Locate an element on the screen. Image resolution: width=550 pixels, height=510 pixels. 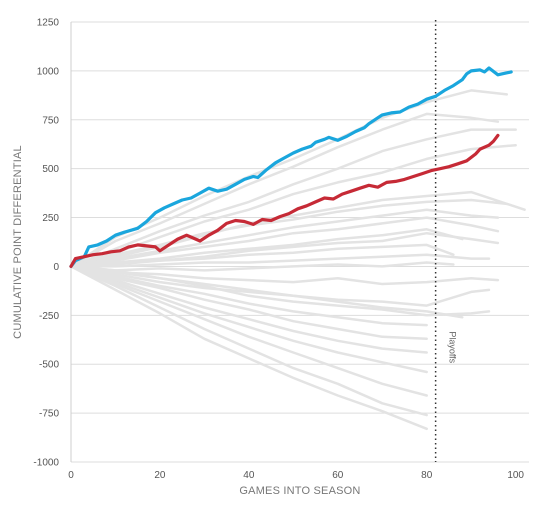
x-tick-label: 0 is located at coordinates (71, 475).